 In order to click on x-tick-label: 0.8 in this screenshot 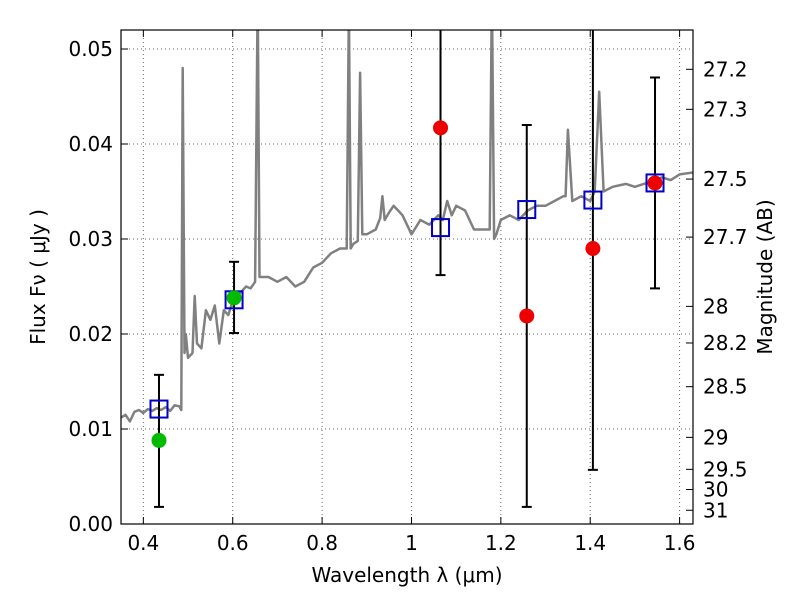, I will do `click(322, 543)`.